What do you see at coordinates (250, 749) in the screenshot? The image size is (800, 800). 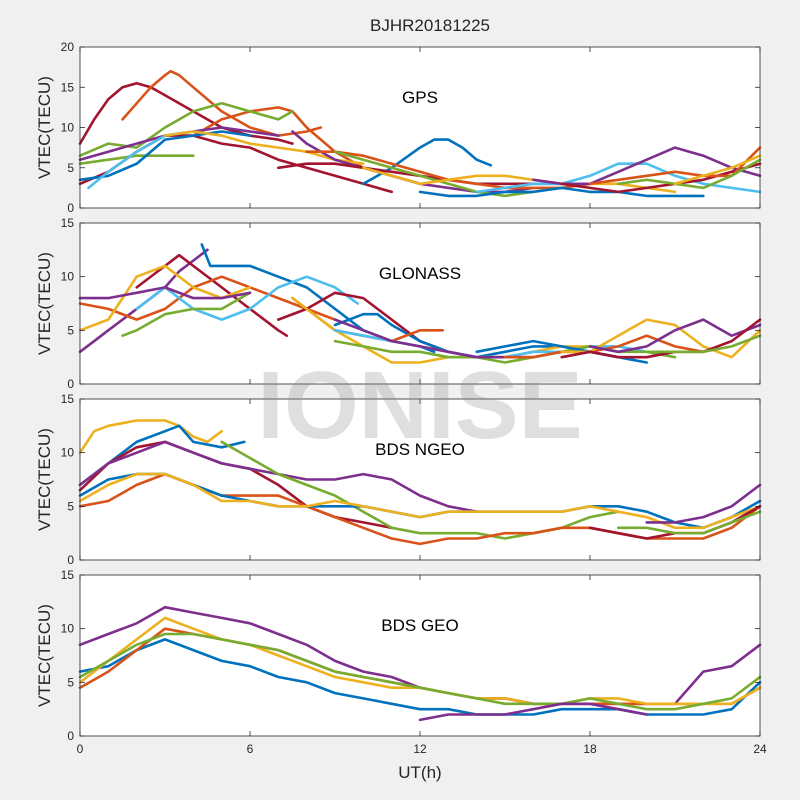 I see `x-tick-label: 6` at bounding box center [250, 749].